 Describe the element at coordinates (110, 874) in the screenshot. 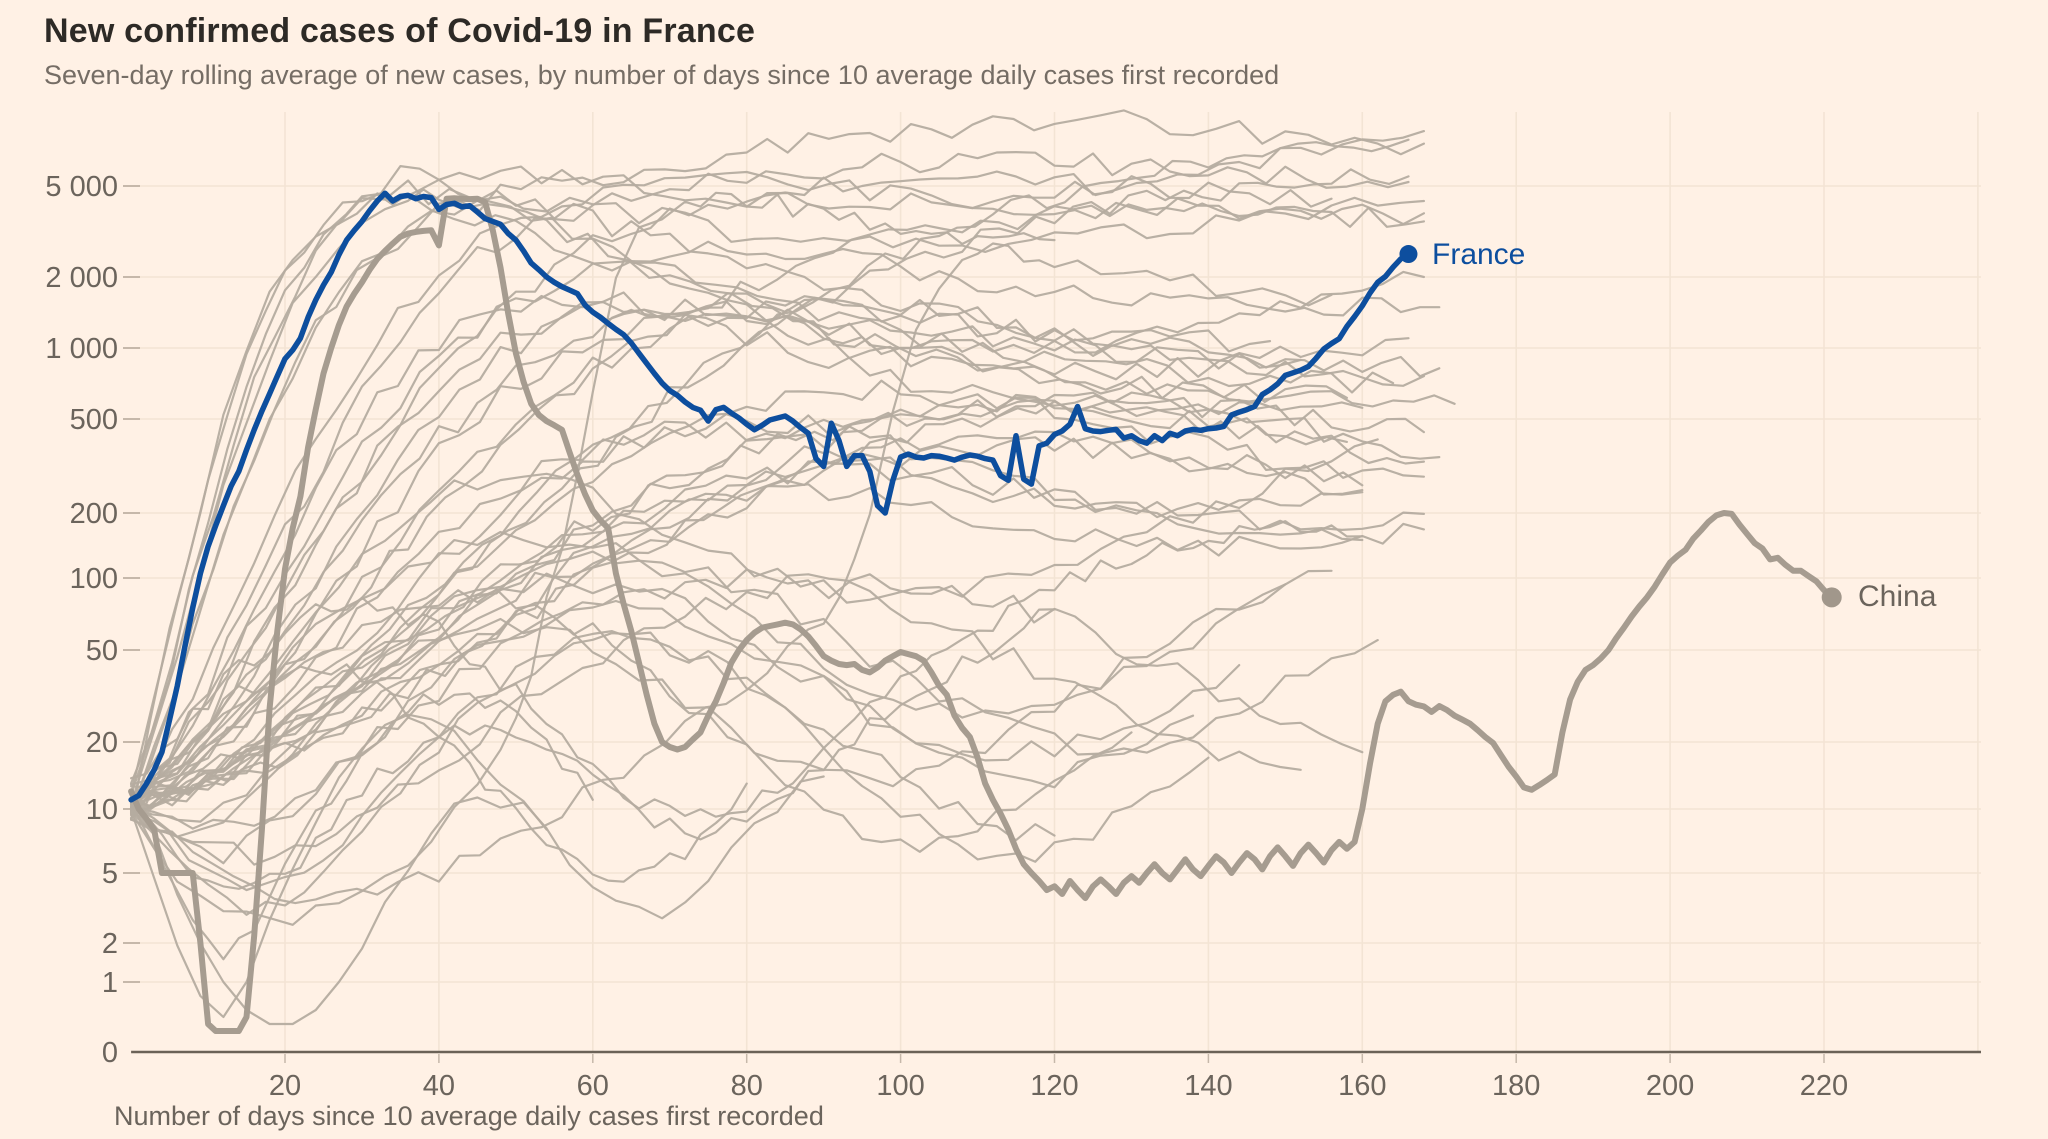

I see `y-tick-label: 5` at that location.